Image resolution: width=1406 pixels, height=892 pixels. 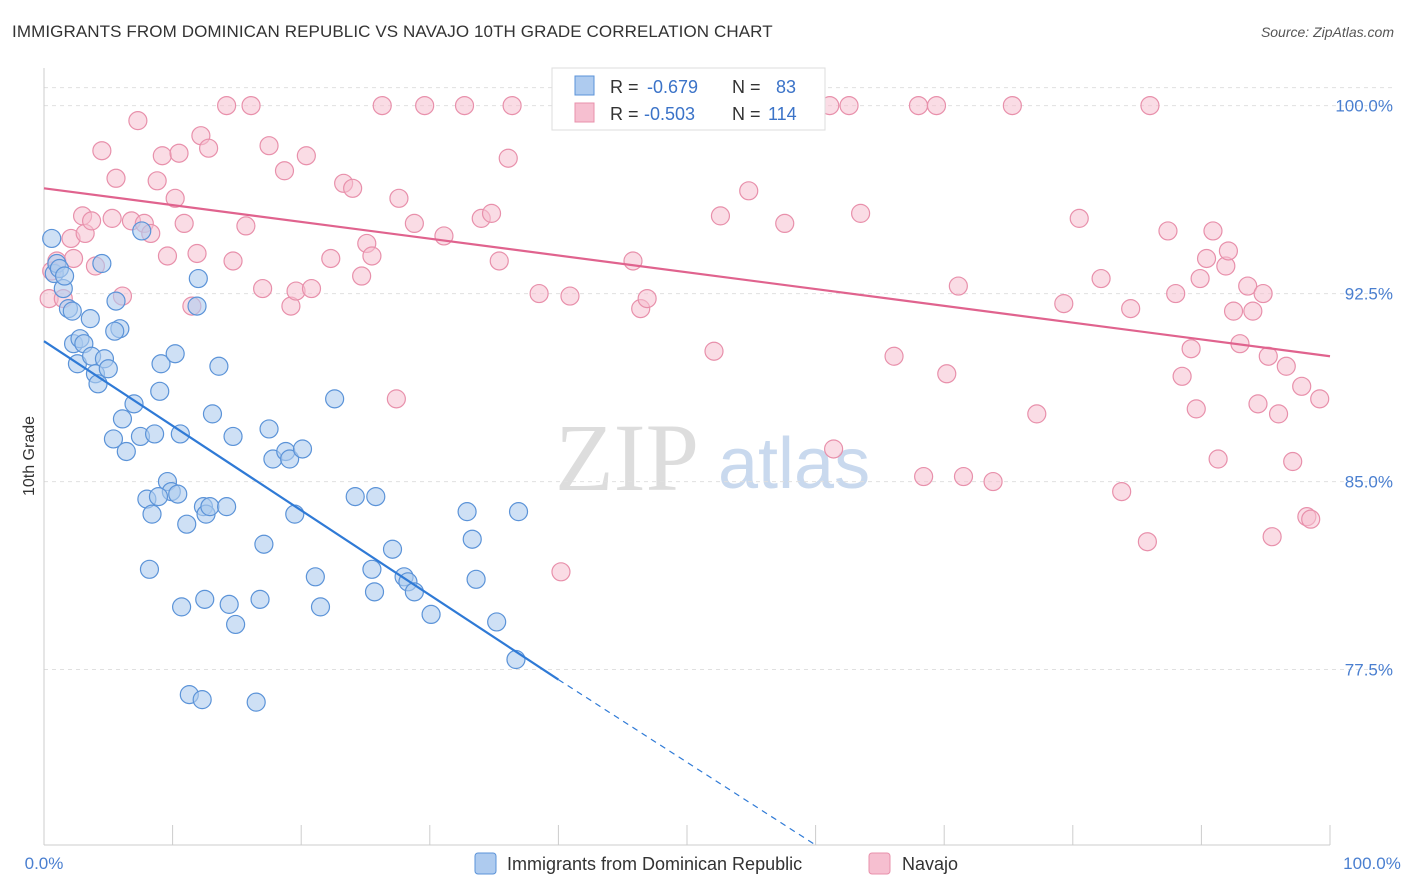 I want to click on legend-n-label-2: N =, so click(x=746, y=114).